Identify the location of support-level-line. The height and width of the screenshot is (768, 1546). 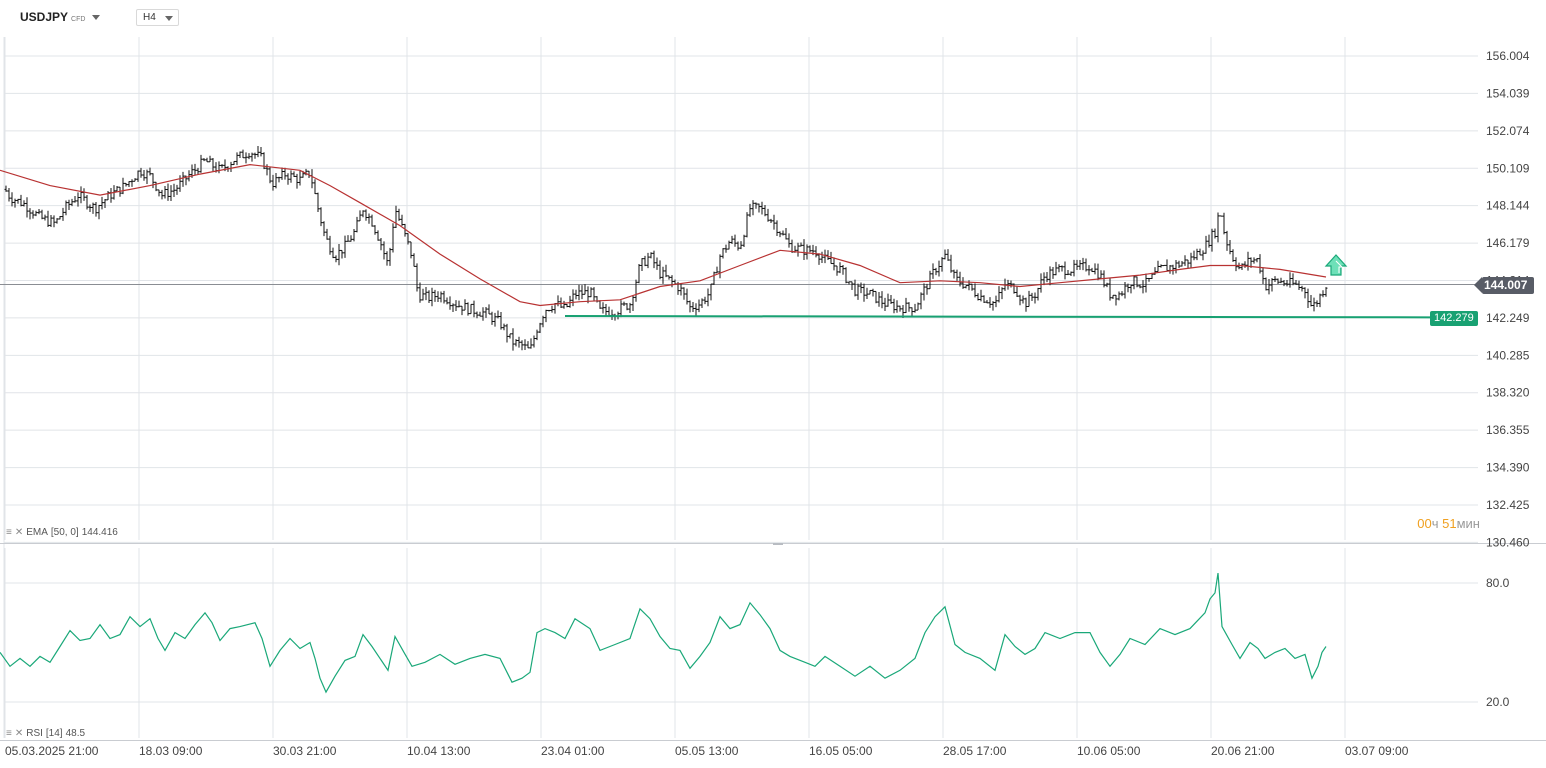
(997, 317).